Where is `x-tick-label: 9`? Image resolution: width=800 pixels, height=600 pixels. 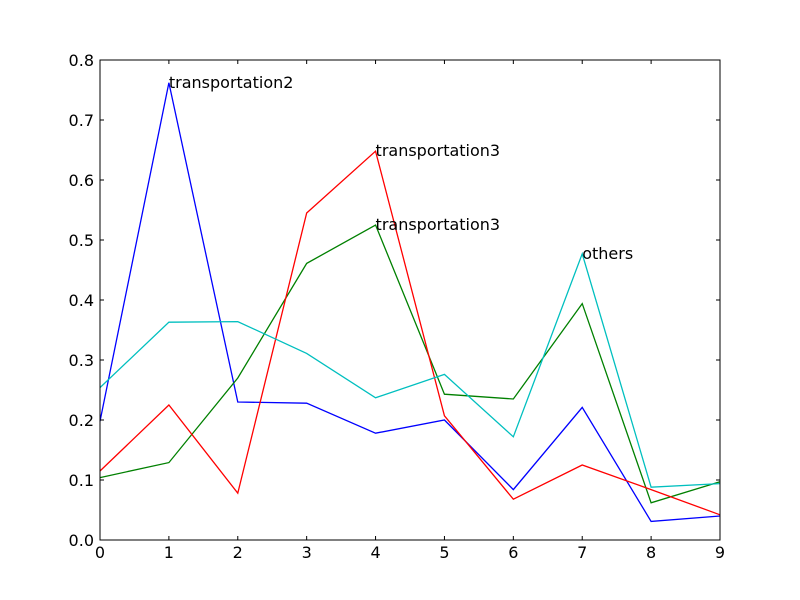 x-tick-label: 9 is located at coordinates (720, 552).